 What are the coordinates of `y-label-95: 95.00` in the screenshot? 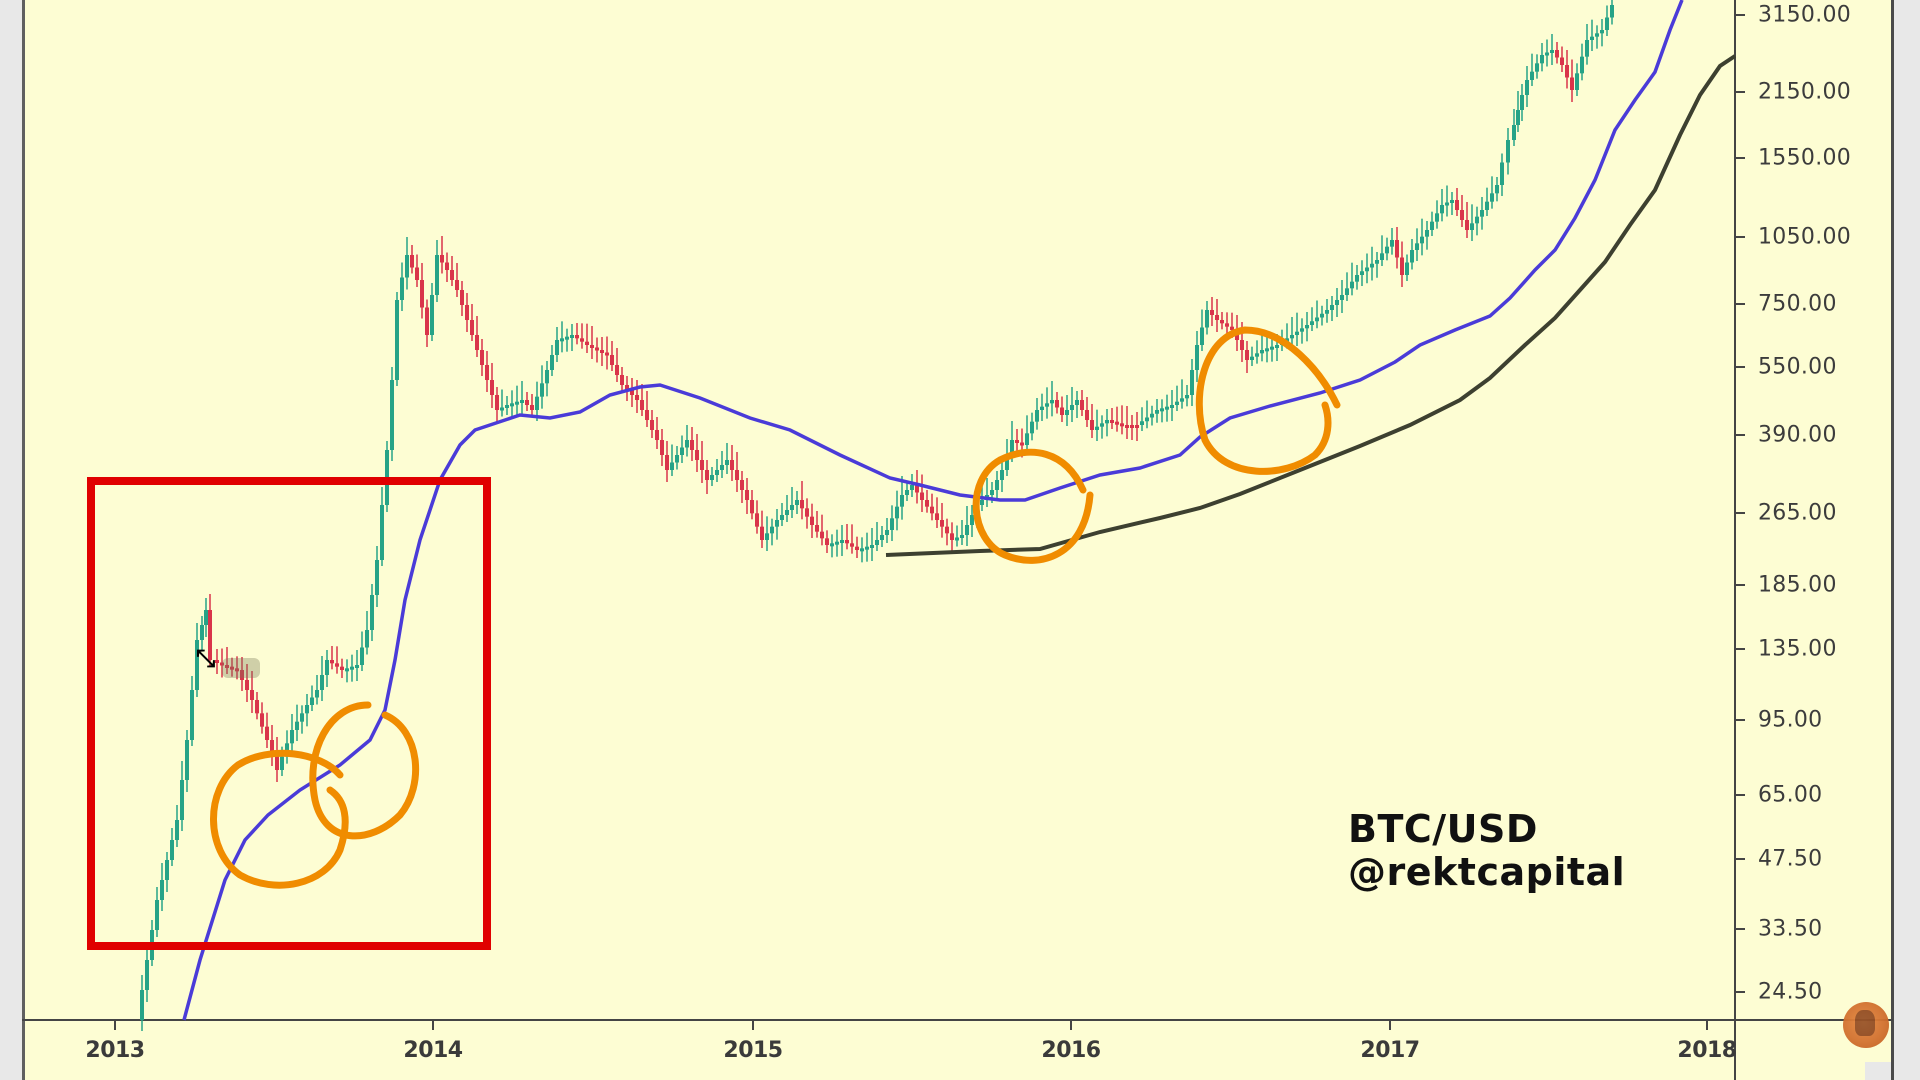 It's located at (1790, 720).